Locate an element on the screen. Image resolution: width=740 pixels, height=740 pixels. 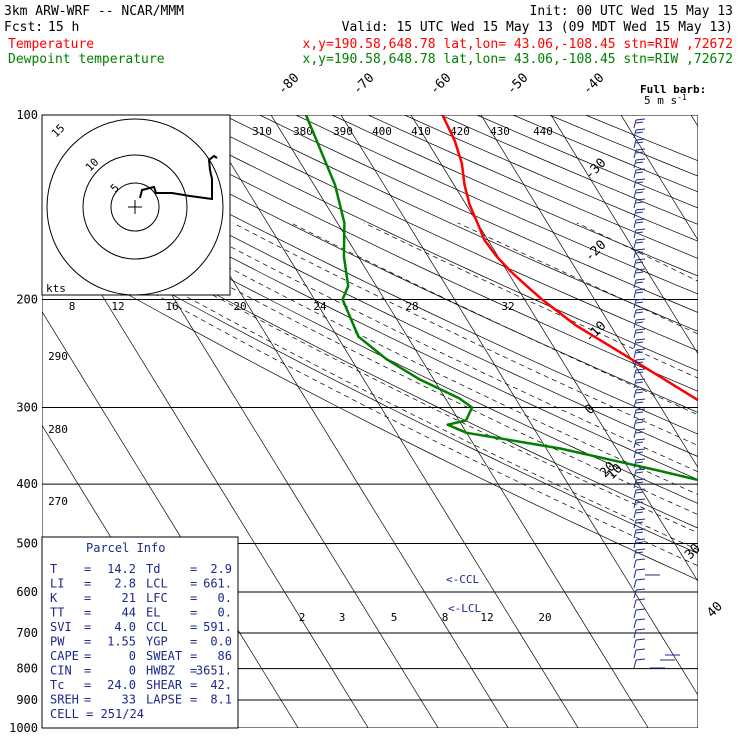
parcel-key-lcl: LCL is located at coordinates (157, 584).